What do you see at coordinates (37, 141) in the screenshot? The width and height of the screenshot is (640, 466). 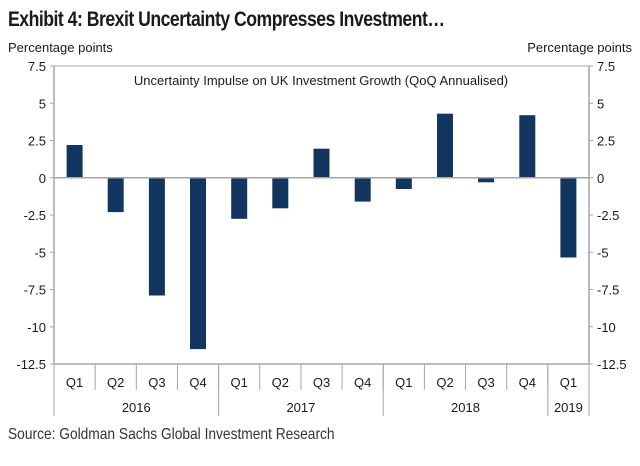 I see `y-tick-label-left: 2.5` at bounding box center [37, 141].